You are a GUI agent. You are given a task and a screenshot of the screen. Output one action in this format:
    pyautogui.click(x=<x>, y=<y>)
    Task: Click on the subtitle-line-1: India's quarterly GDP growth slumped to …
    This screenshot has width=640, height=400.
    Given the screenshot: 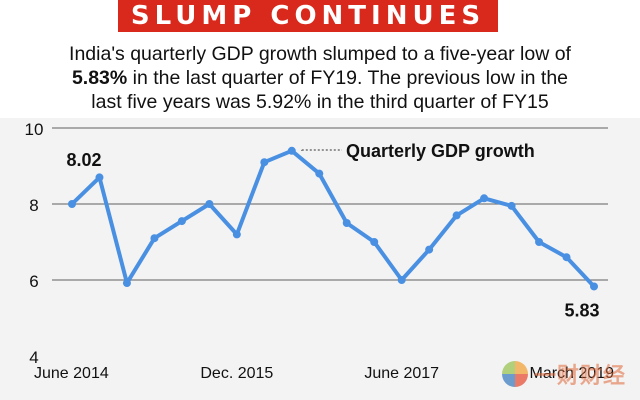 What is the action you would take?
    pyautogui.click(x=320, y=54)
    